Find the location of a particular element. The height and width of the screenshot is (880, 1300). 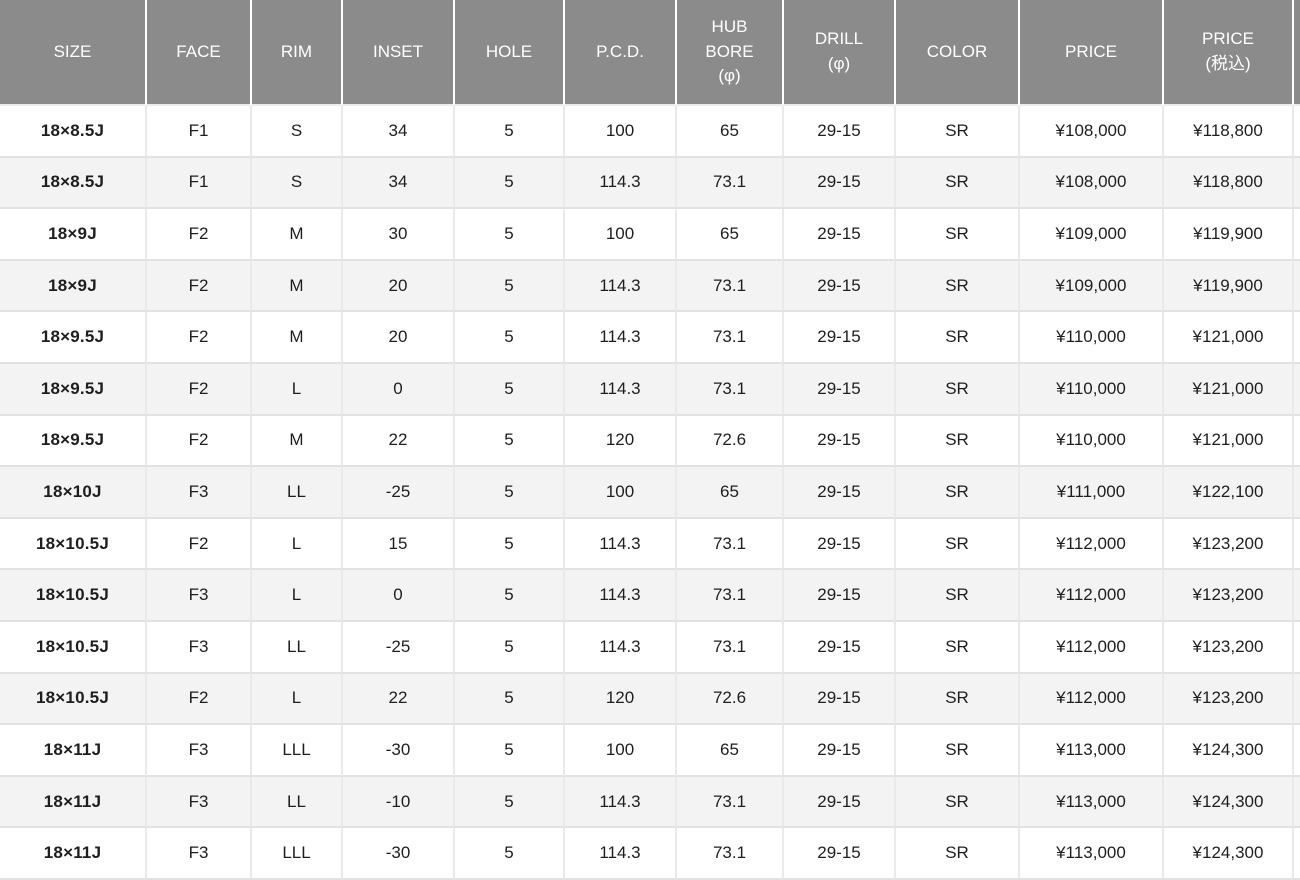

col-header-price: PRICE is located at coordinates (1090, 53).